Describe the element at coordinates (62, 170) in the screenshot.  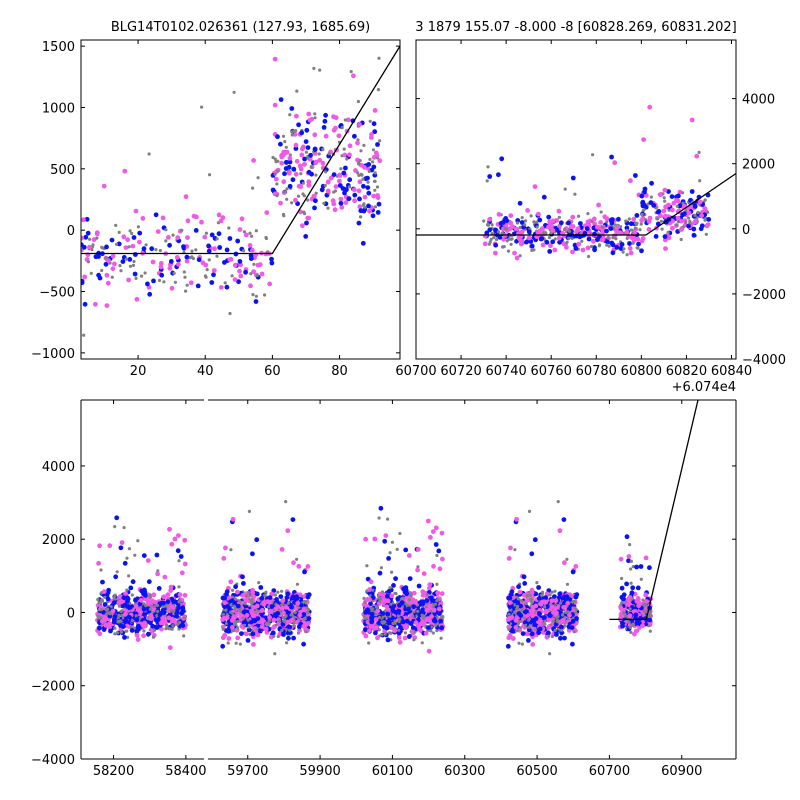
I see `y-tick-label: 500` at that location.